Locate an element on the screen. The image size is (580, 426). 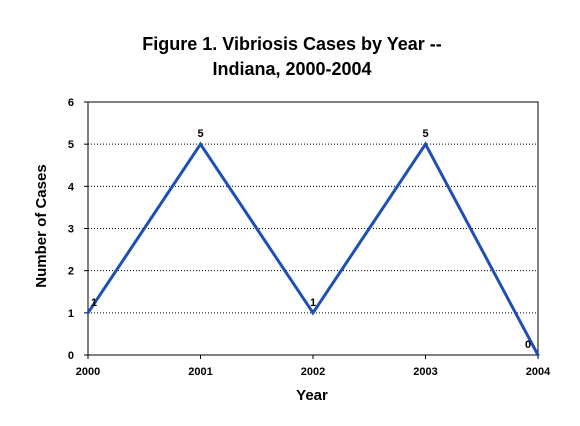
y-tick-label: 4 is located at coordinates (71, 187).